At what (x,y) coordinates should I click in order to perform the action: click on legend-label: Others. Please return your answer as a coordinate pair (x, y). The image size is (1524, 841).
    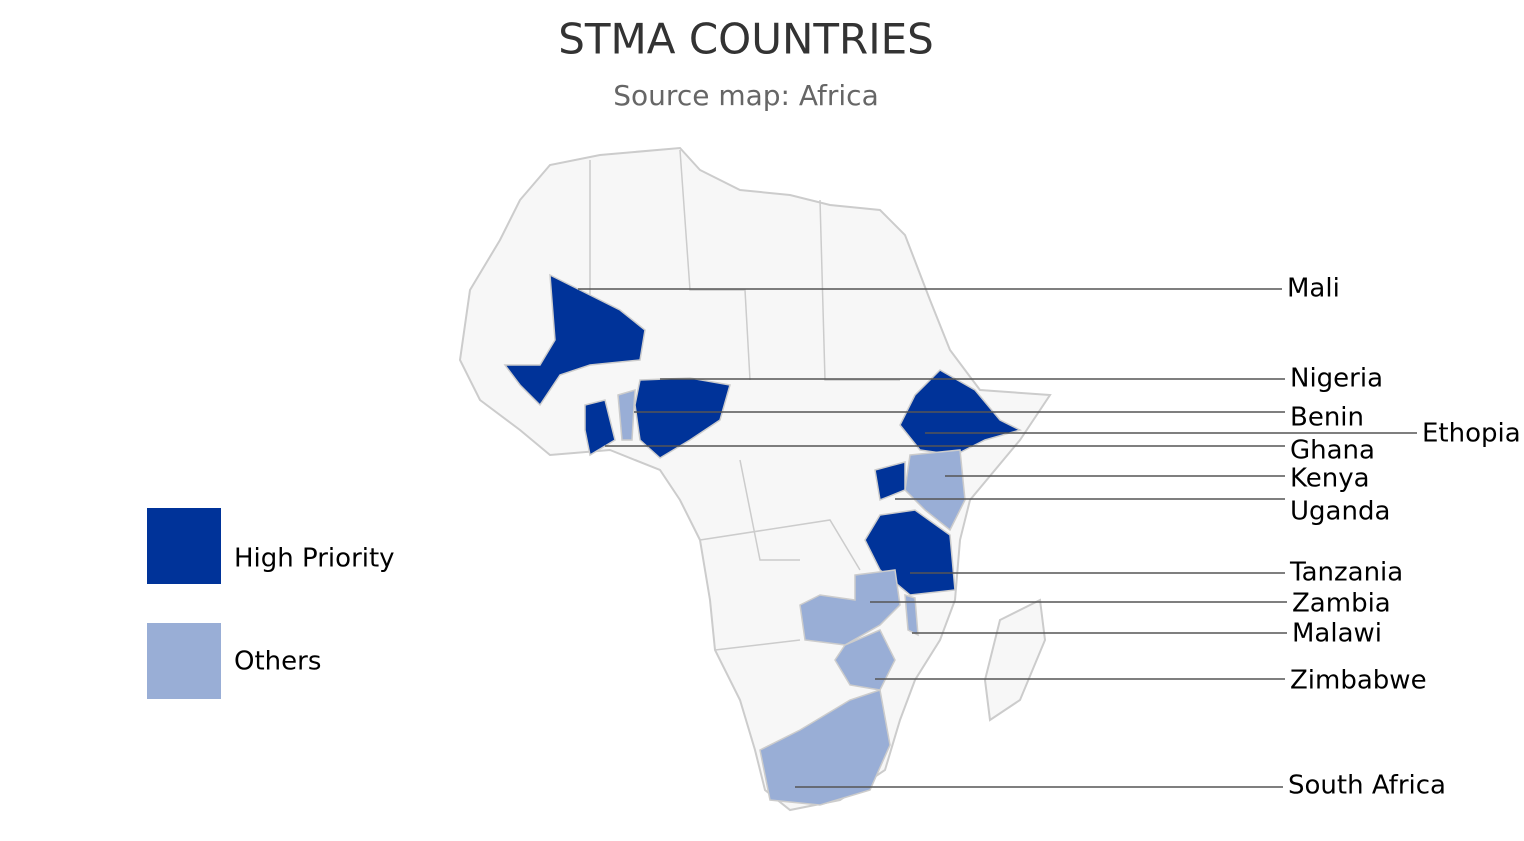
    Looking at the image, I should click on (277, 662).